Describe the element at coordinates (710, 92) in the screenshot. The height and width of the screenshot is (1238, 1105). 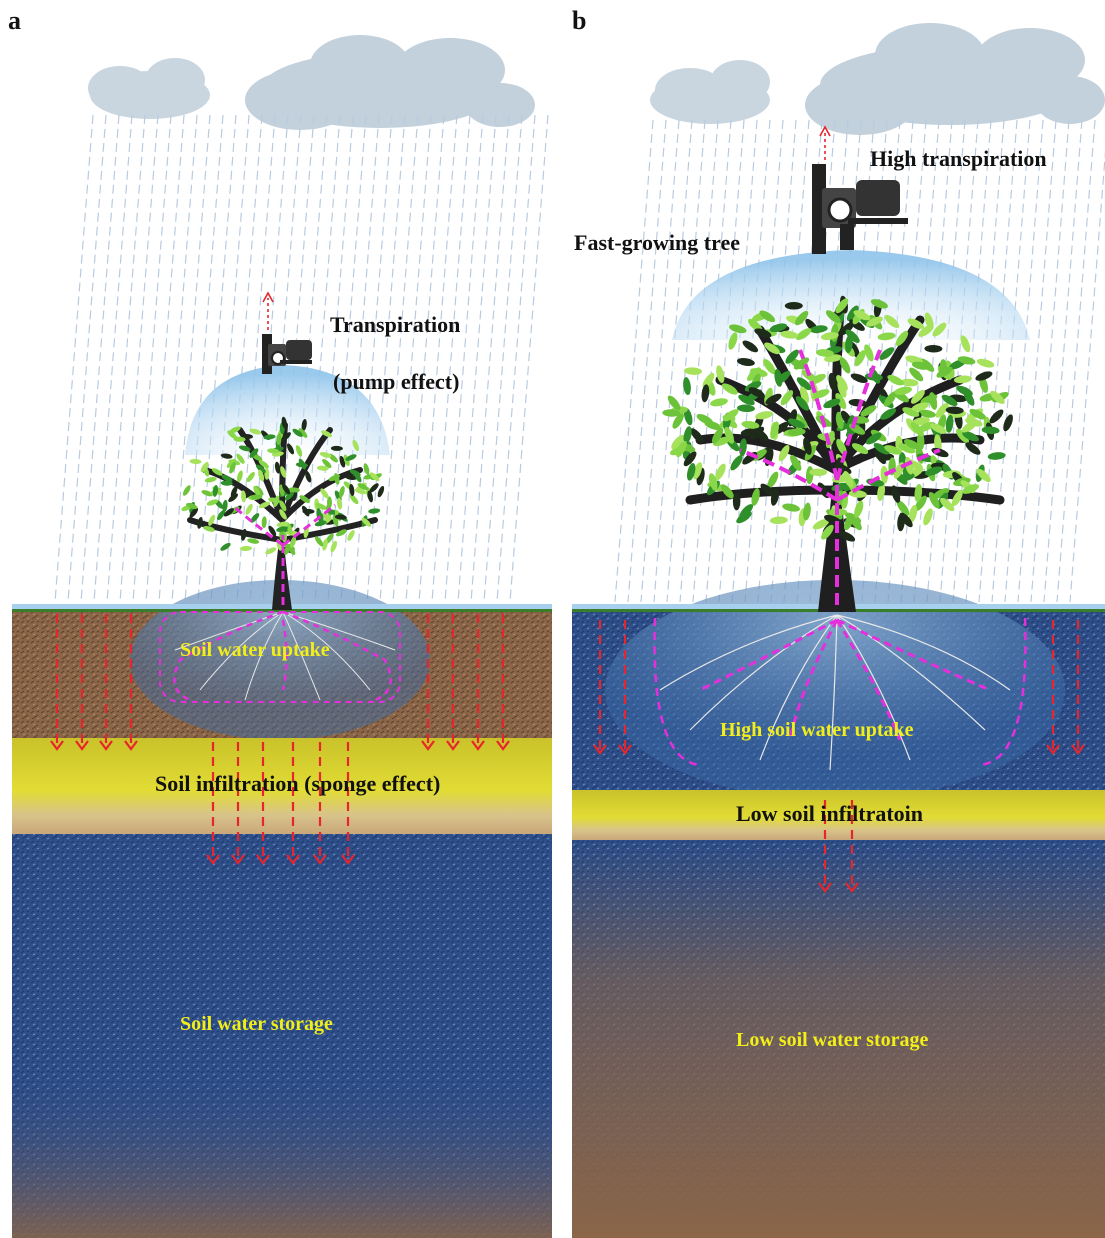
I see `cloud-icon` at that location.